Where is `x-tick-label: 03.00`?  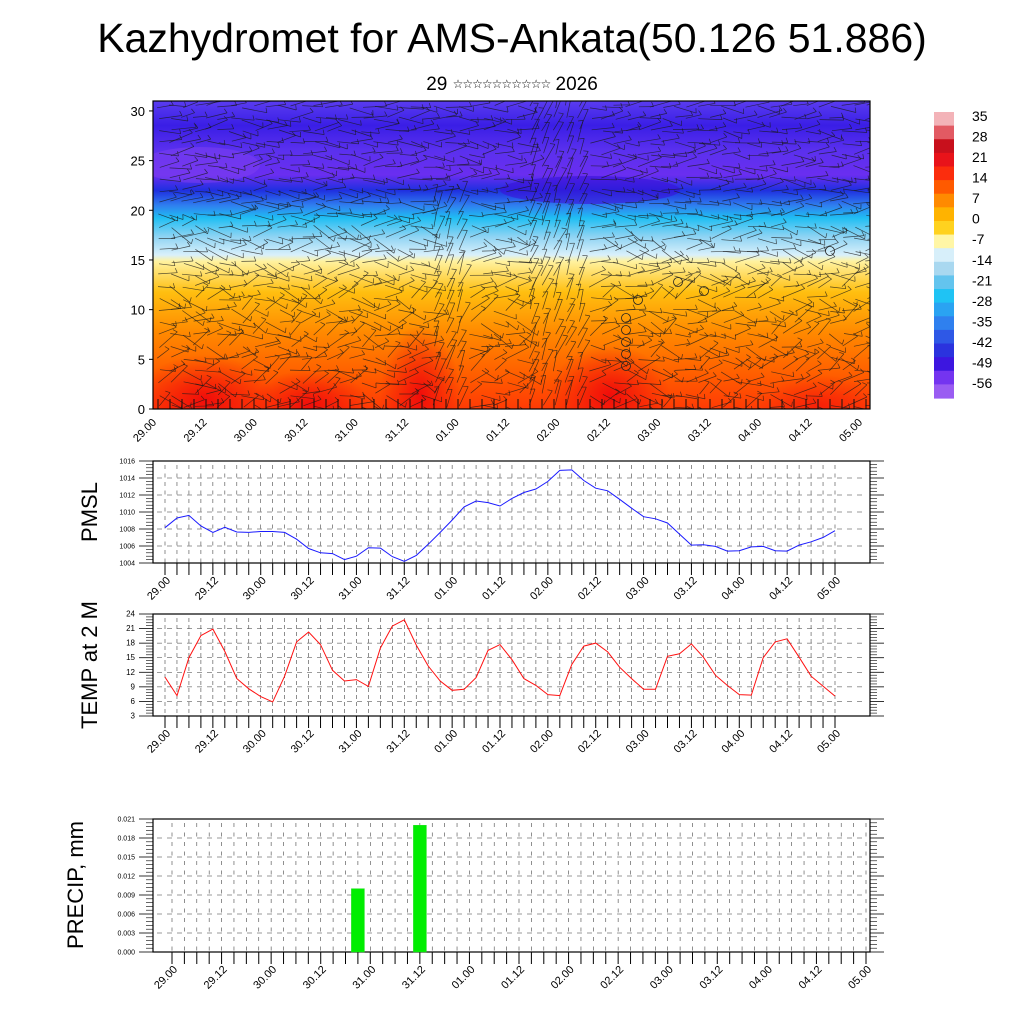 x-tick-label: 03.00 is located at coordinates (638, 589).